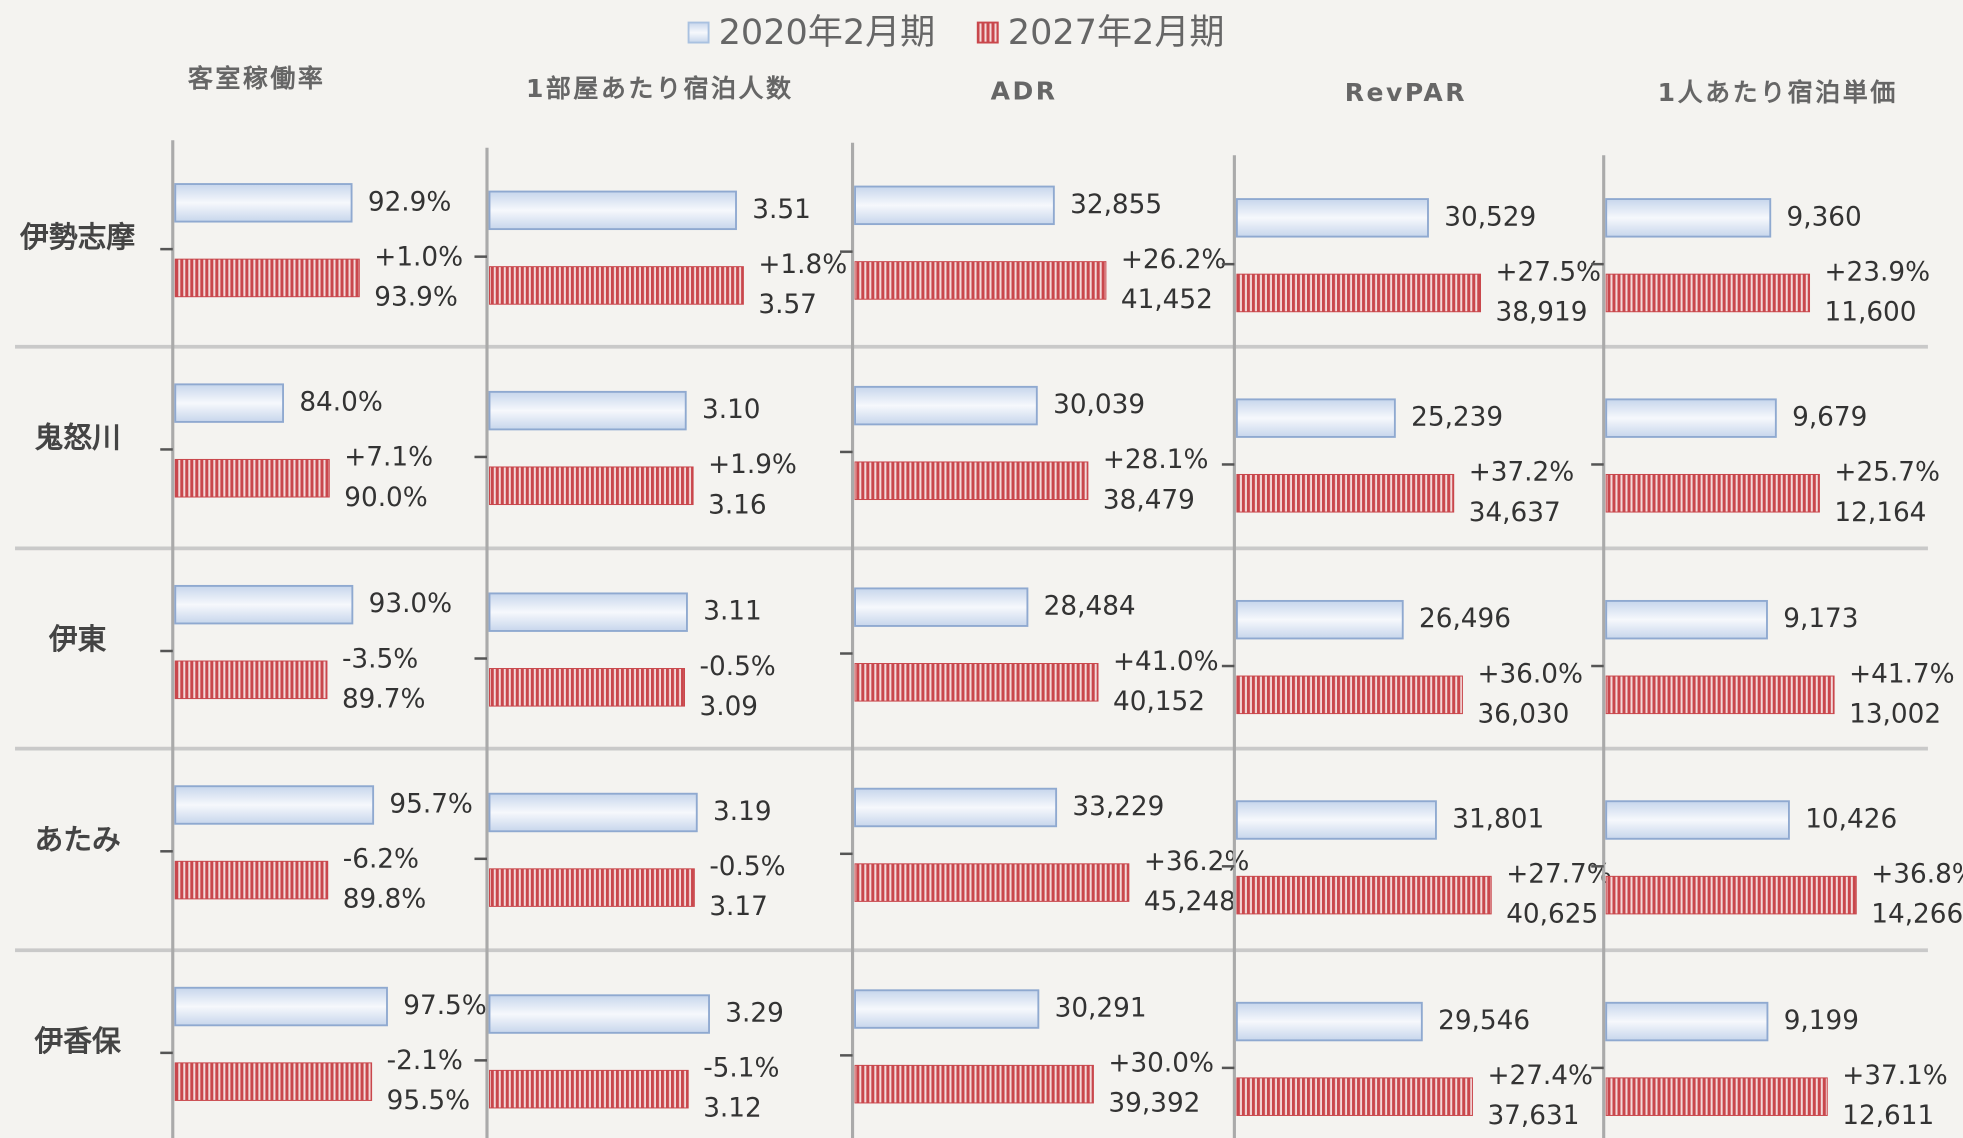 Image resolution: width=1963 pixels, height=1138 pixels. What do you see at coordinates (1118, 807) in the screenshot?
I see `value-label: 33,229` at bounding box center [1118, 807].